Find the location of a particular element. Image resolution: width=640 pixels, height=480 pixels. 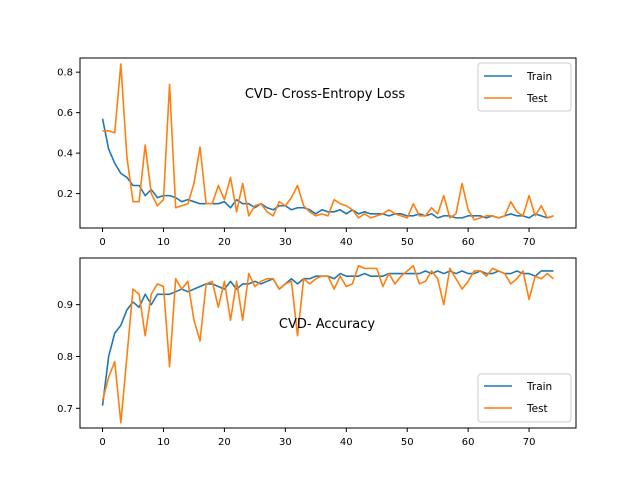

loss-y-tick-label: 0.2 is located at coordinates (65, 194).